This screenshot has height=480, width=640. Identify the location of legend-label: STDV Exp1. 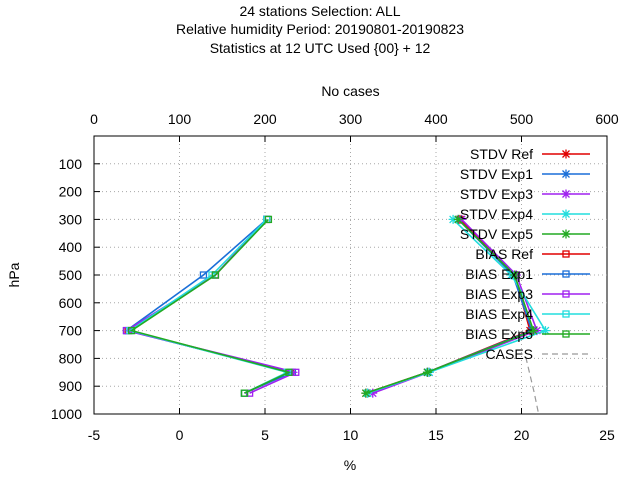
(496, 174).